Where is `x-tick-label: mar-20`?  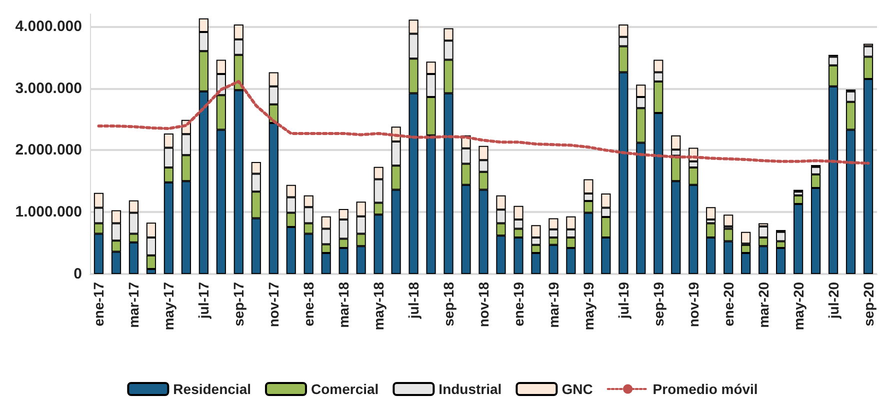
x-tick-label: mar-20 is located at coordinates (763, 305).